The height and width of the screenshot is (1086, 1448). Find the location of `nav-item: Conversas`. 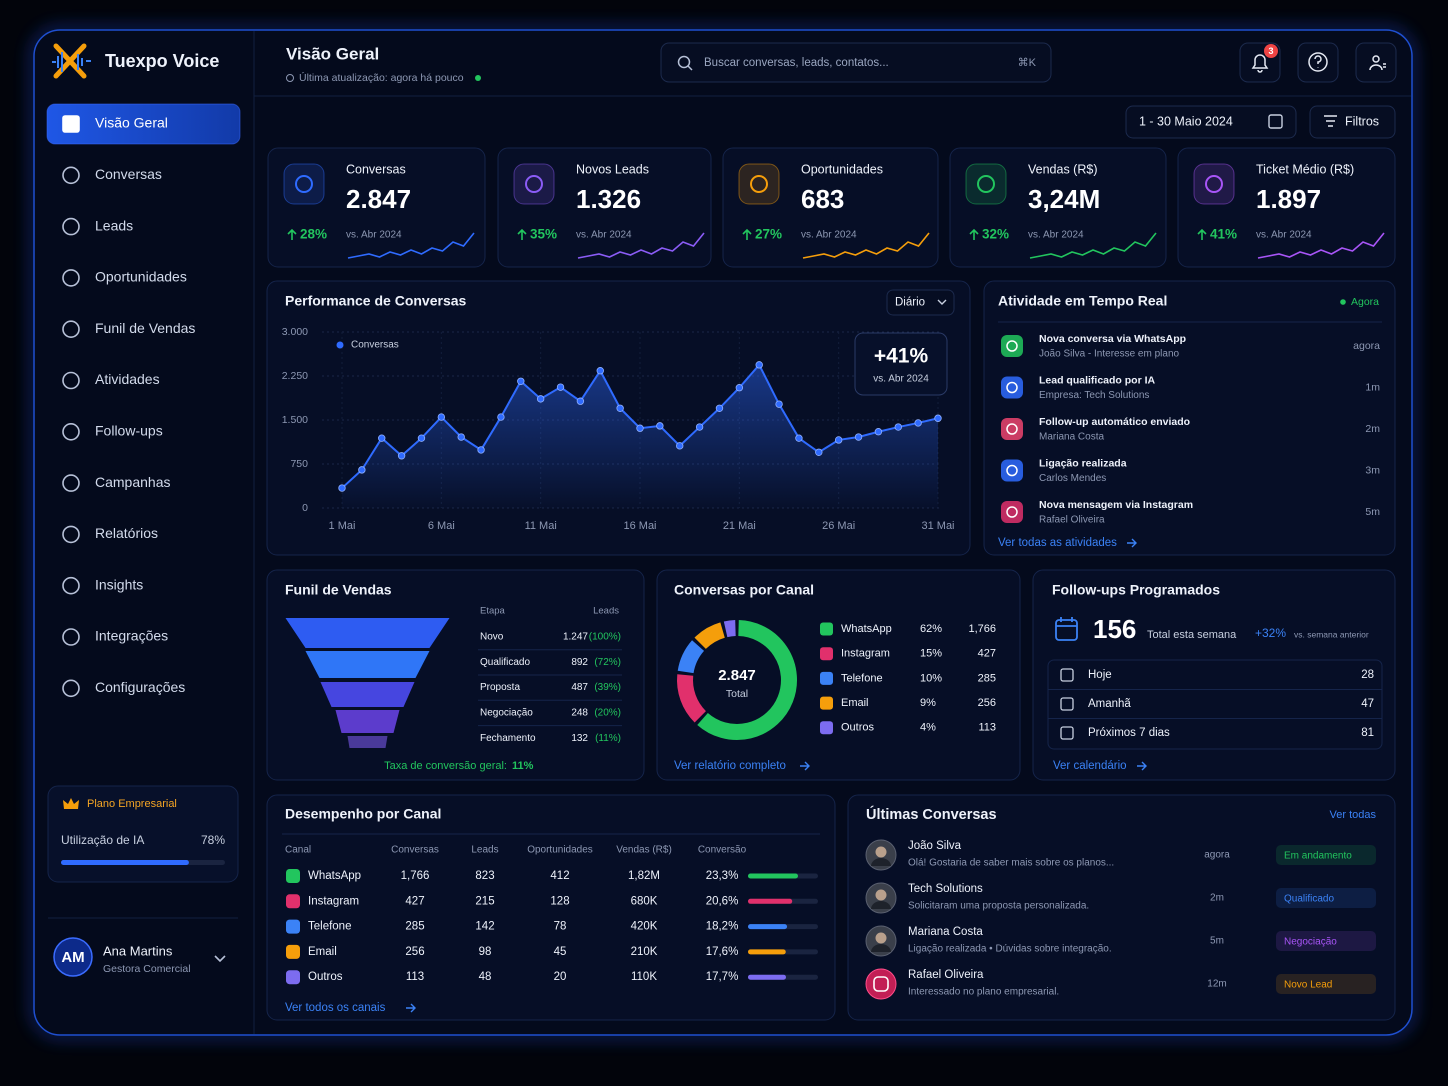

nav-item: Conversas is located at coordinates (128, 174).